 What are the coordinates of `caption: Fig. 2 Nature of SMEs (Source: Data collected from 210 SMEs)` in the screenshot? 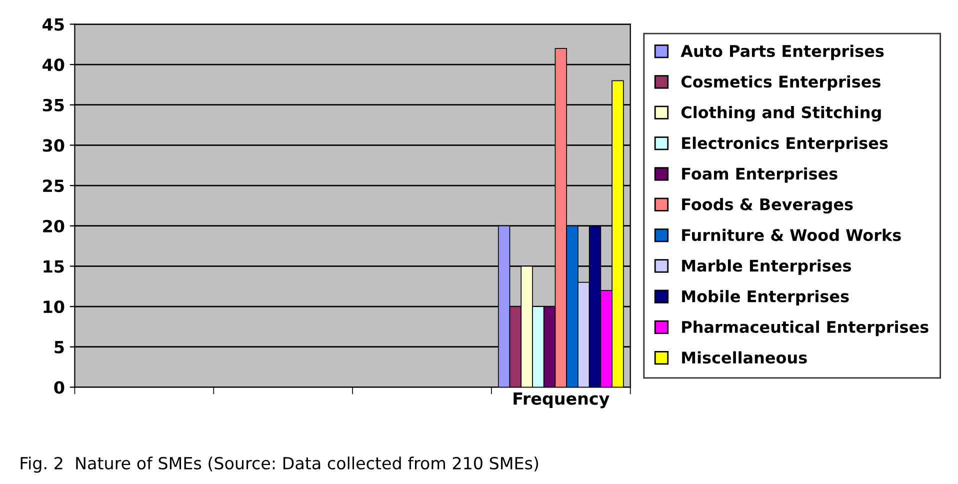 It's located at (279, 464).